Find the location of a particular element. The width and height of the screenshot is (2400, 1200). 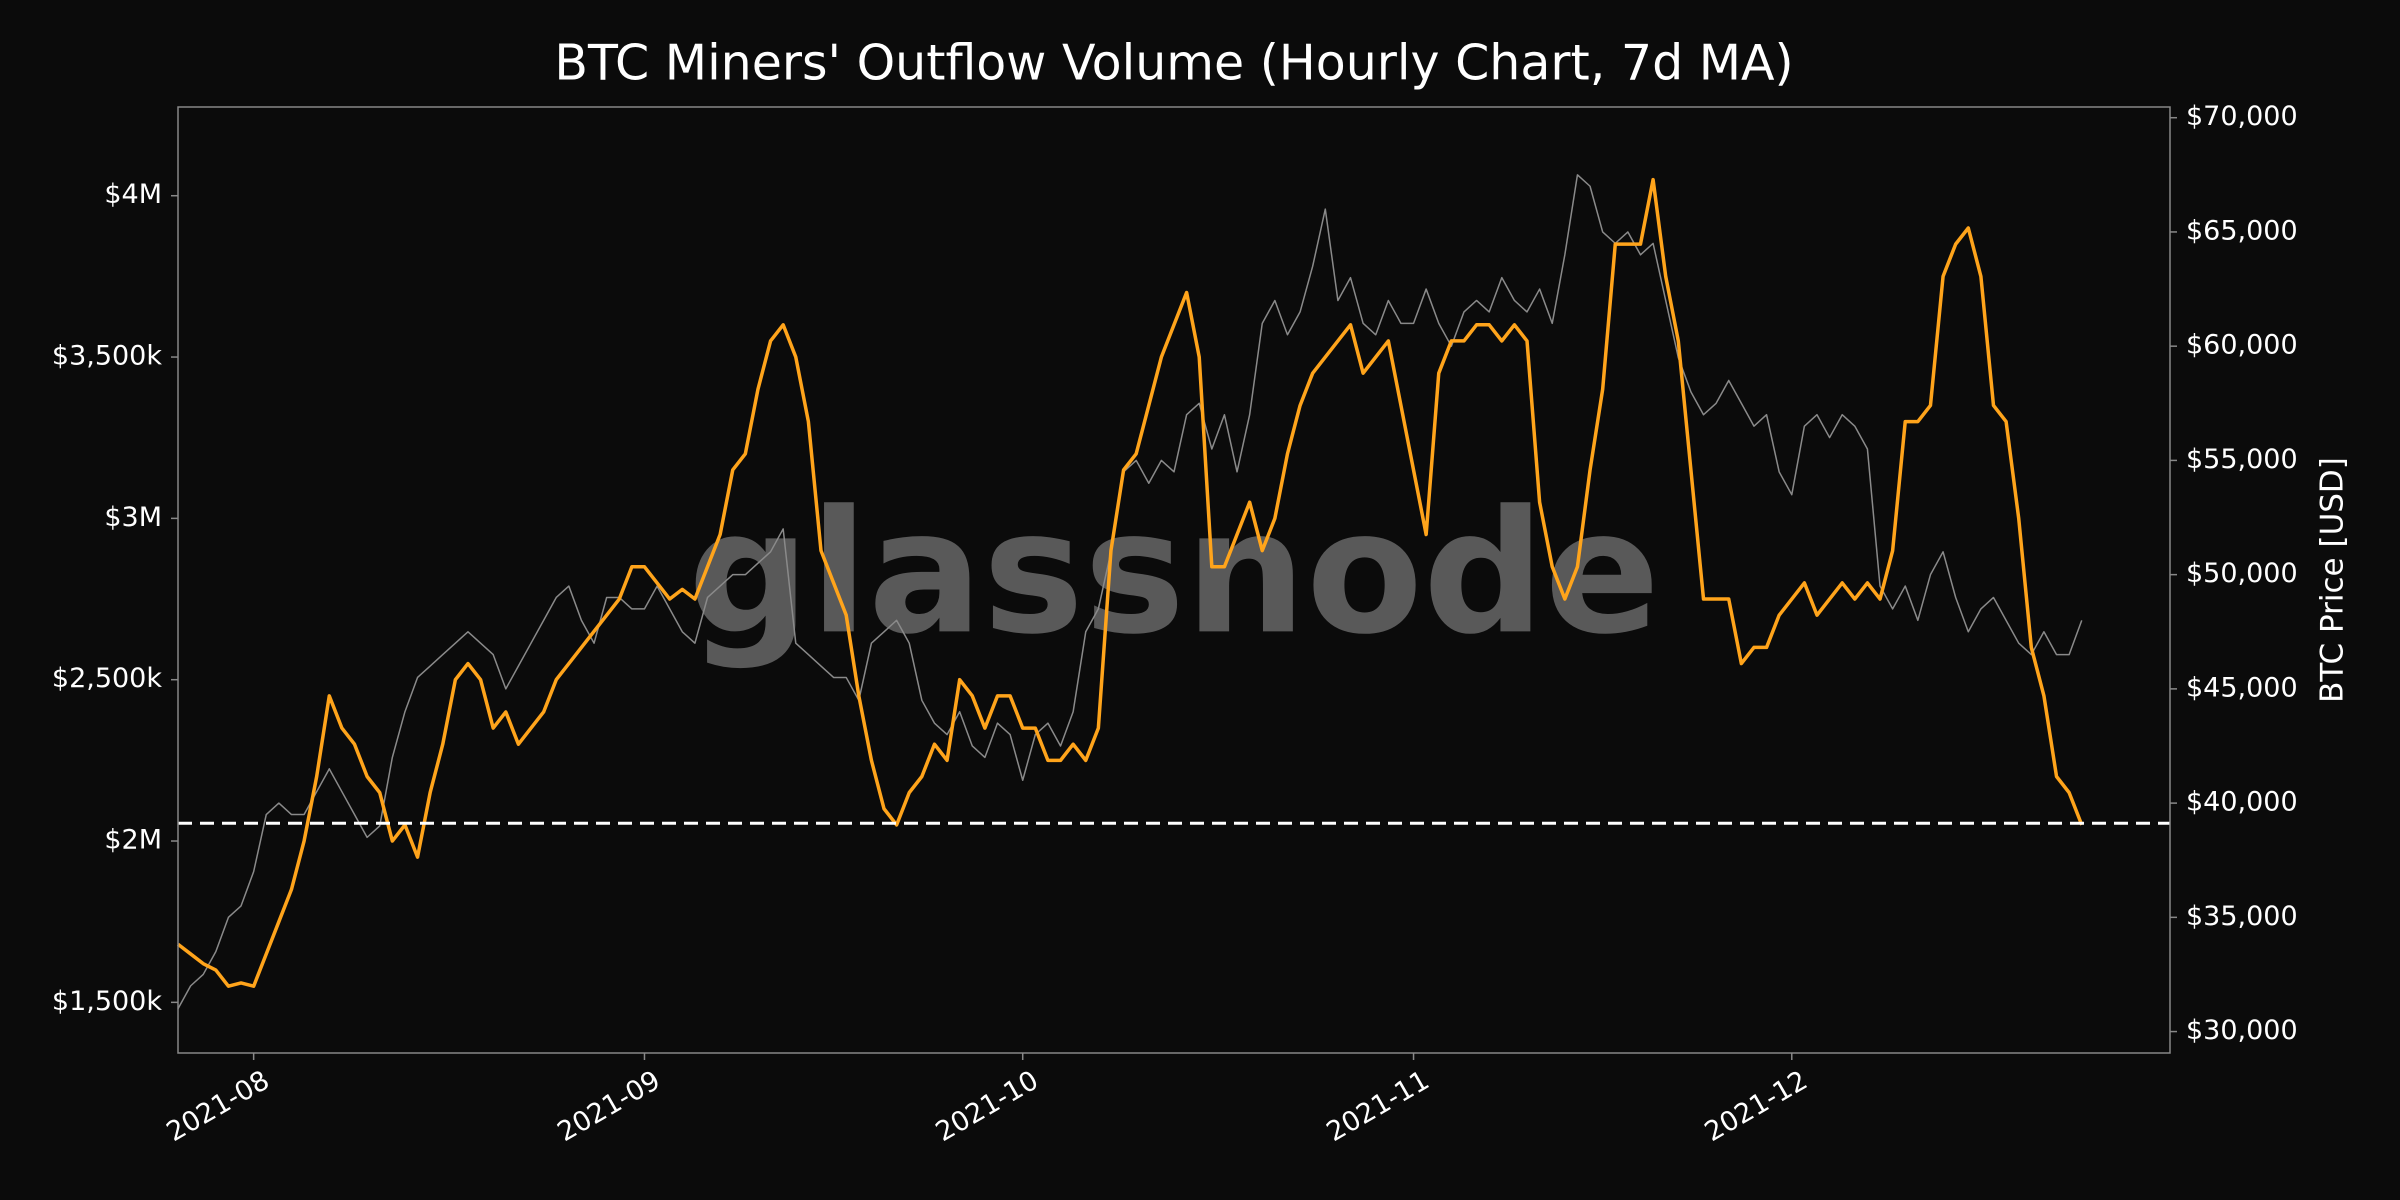

y-tick-label: $3M is located at coordinates (133, 517).